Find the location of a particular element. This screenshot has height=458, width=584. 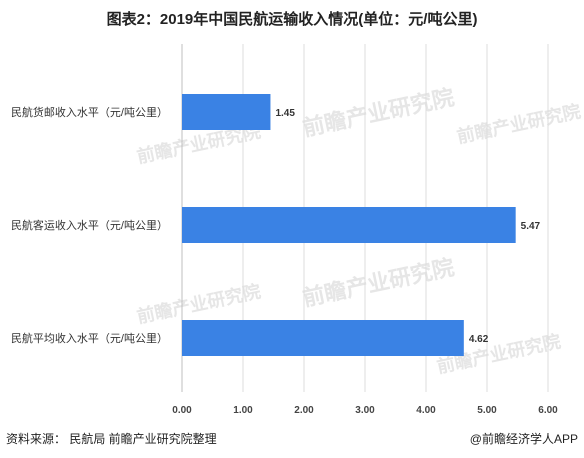

category-label: 民航平均收入水平（元/吨公里） is located at coordinates (89, 338).